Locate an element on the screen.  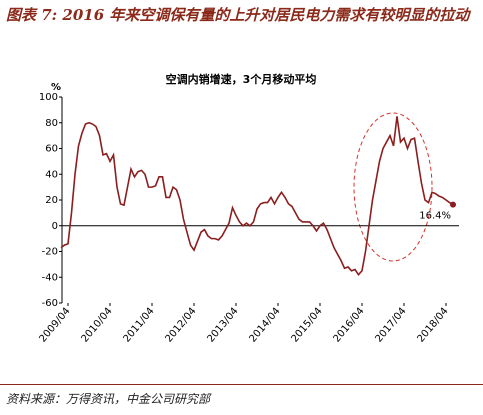
x-tick-label: 2016/04 is located at coordinates (348, 325).